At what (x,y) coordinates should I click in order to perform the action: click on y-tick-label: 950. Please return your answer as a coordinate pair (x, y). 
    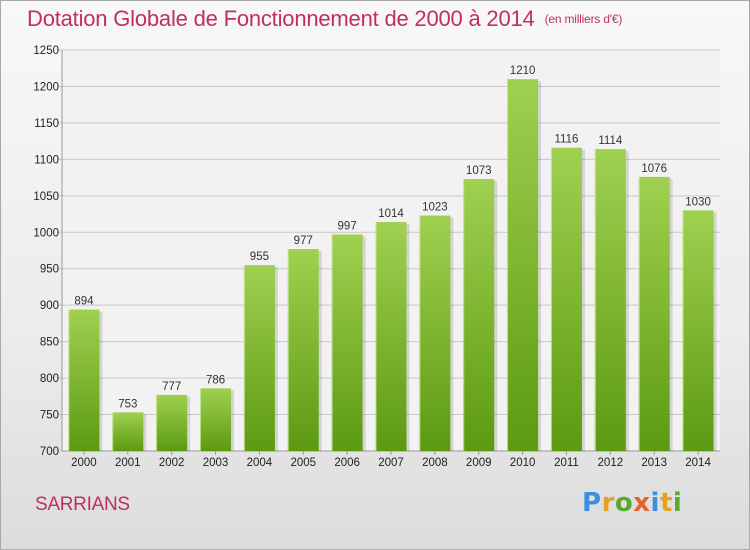
    Looking at the image, I should click on (49, 270).